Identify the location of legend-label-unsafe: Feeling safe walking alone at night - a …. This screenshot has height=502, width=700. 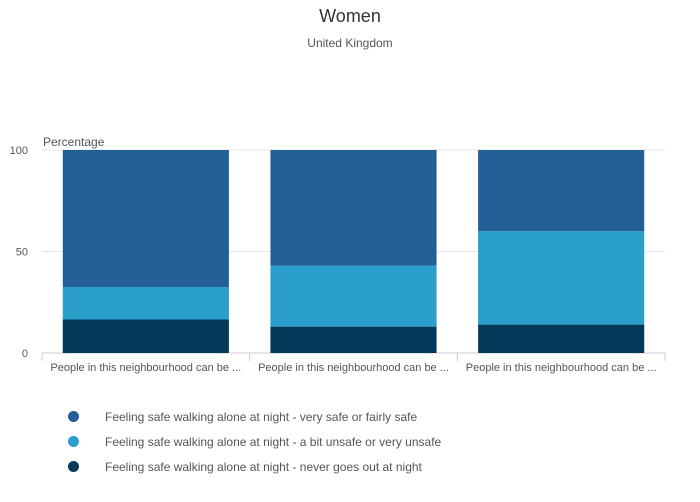
(273, 441).